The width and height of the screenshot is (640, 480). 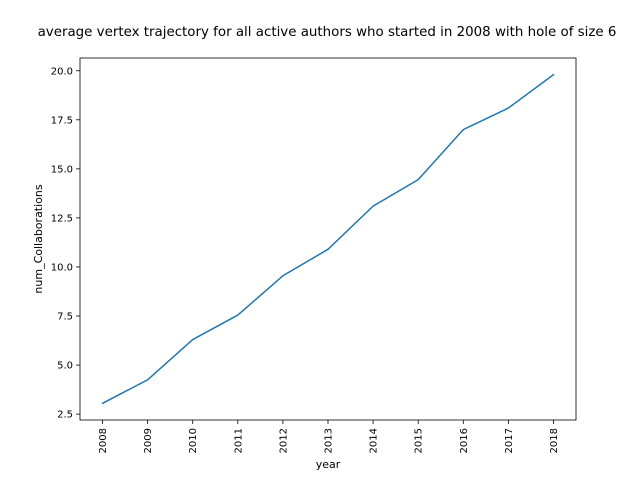 What do you see at coordinates (554, 440) in the screenshot?
I see `x-tick-label: 2018` at bounding box center [554, 440].